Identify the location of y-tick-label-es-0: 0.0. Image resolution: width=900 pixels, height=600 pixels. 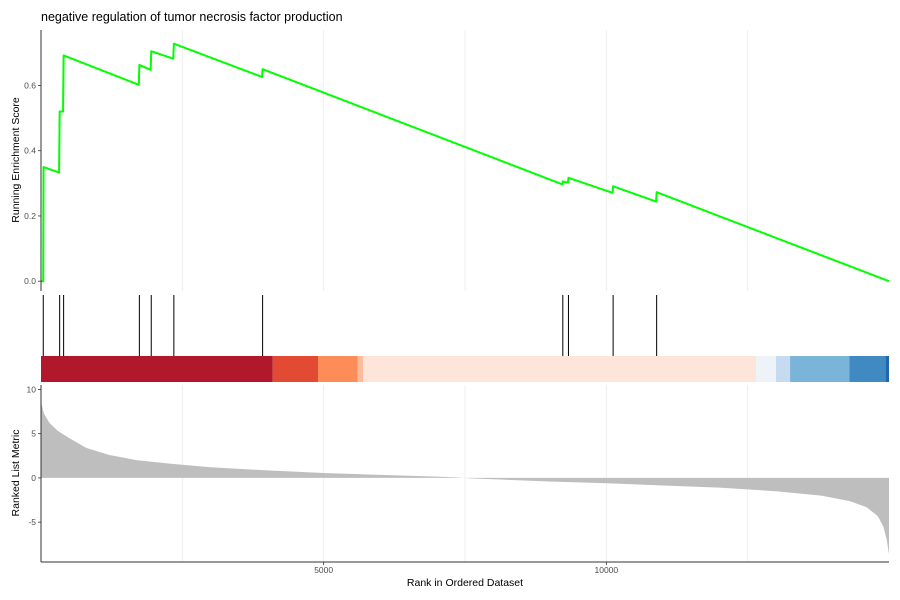
(30, 281).